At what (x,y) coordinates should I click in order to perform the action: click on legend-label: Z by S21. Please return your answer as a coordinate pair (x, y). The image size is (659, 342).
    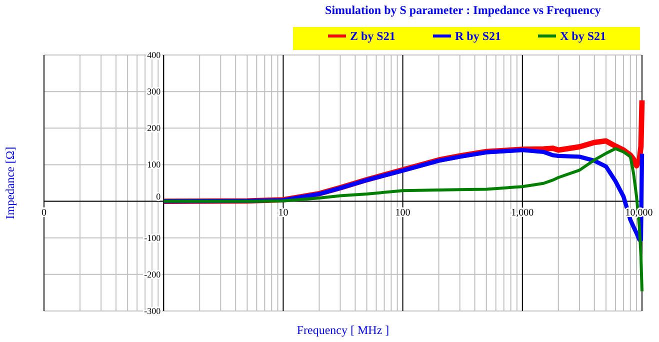
    Looking at the image, I should click on (373, 36).